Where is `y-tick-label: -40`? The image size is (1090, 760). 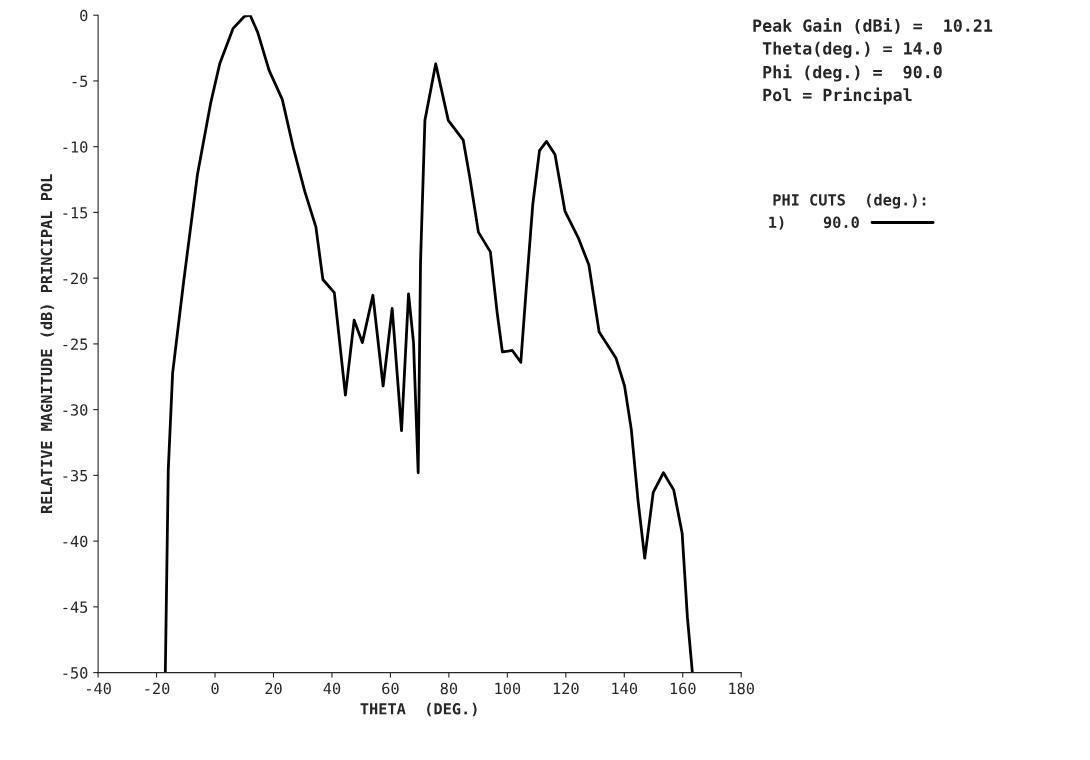
y-tick-label: -40 is located at coordinates (75, 541).